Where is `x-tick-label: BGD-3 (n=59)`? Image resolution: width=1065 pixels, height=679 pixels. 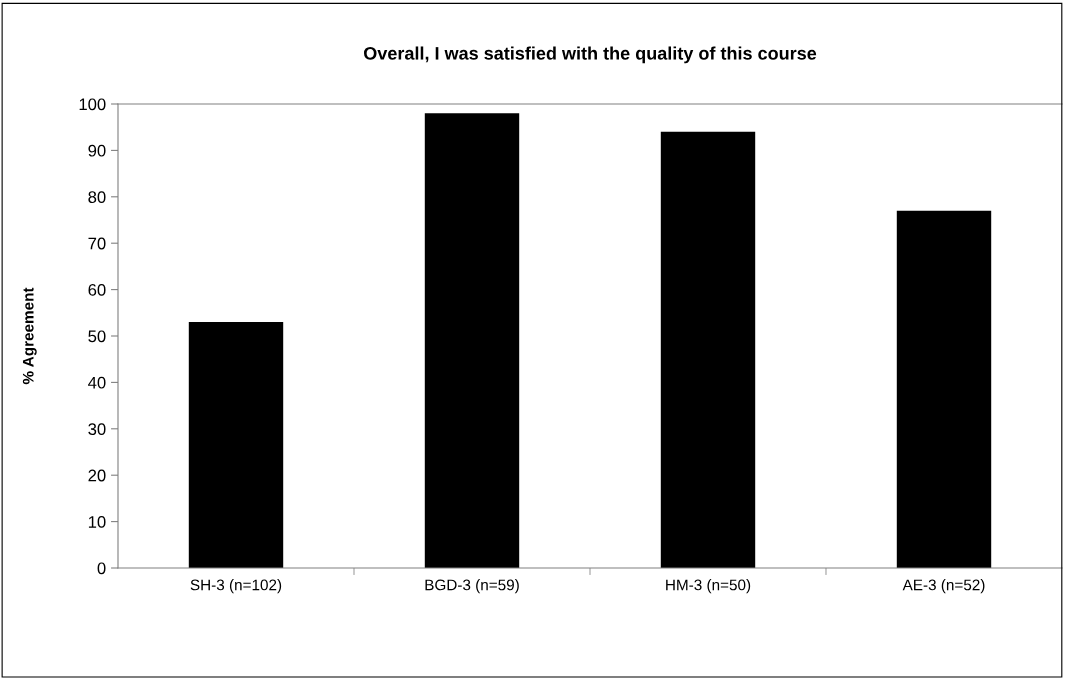
x-tick-label: BGD-3 (n=59) is located at coordinates (472, 586).